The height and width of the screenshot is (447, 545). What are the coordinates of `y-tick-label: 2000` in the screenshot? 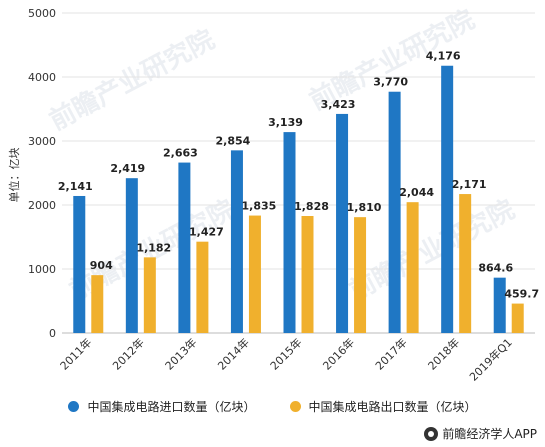 It's located at (42, 205).